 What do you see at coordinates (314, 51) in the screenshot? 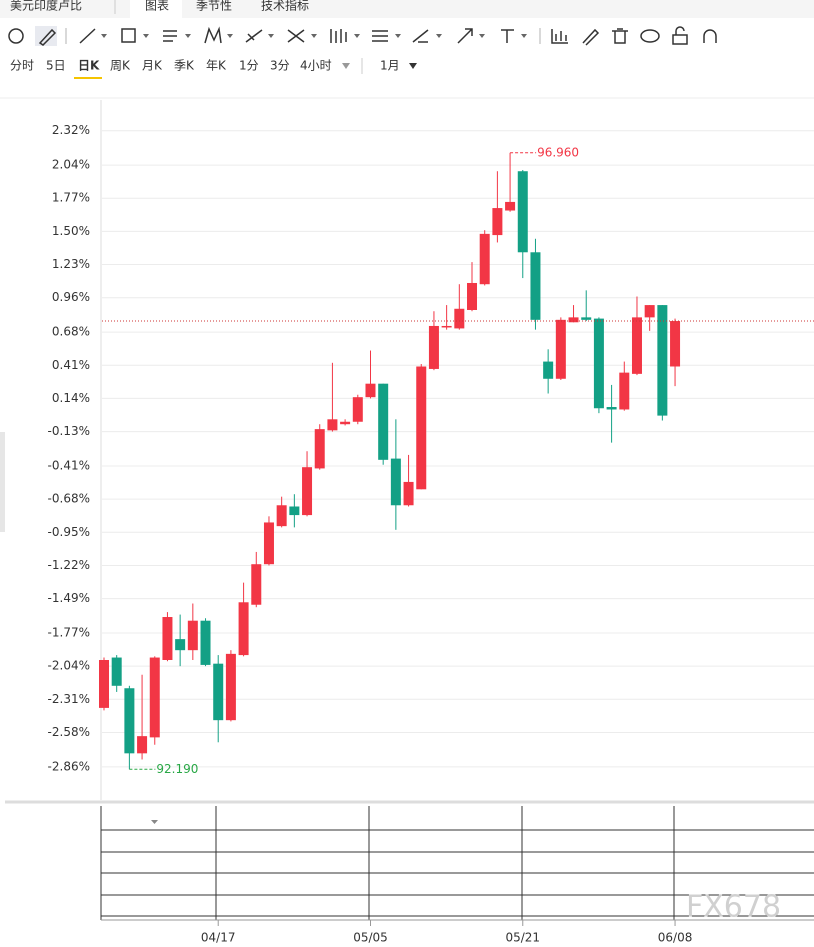
I see `tool-carets` at bounding box center [314, 51].